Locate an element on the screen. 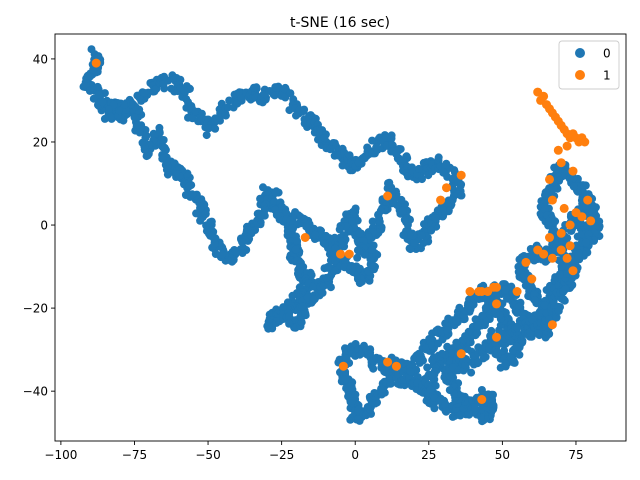 This screenshot has height=480, width=640. y-tick-label: −20 is located at coordinates (35, 309).